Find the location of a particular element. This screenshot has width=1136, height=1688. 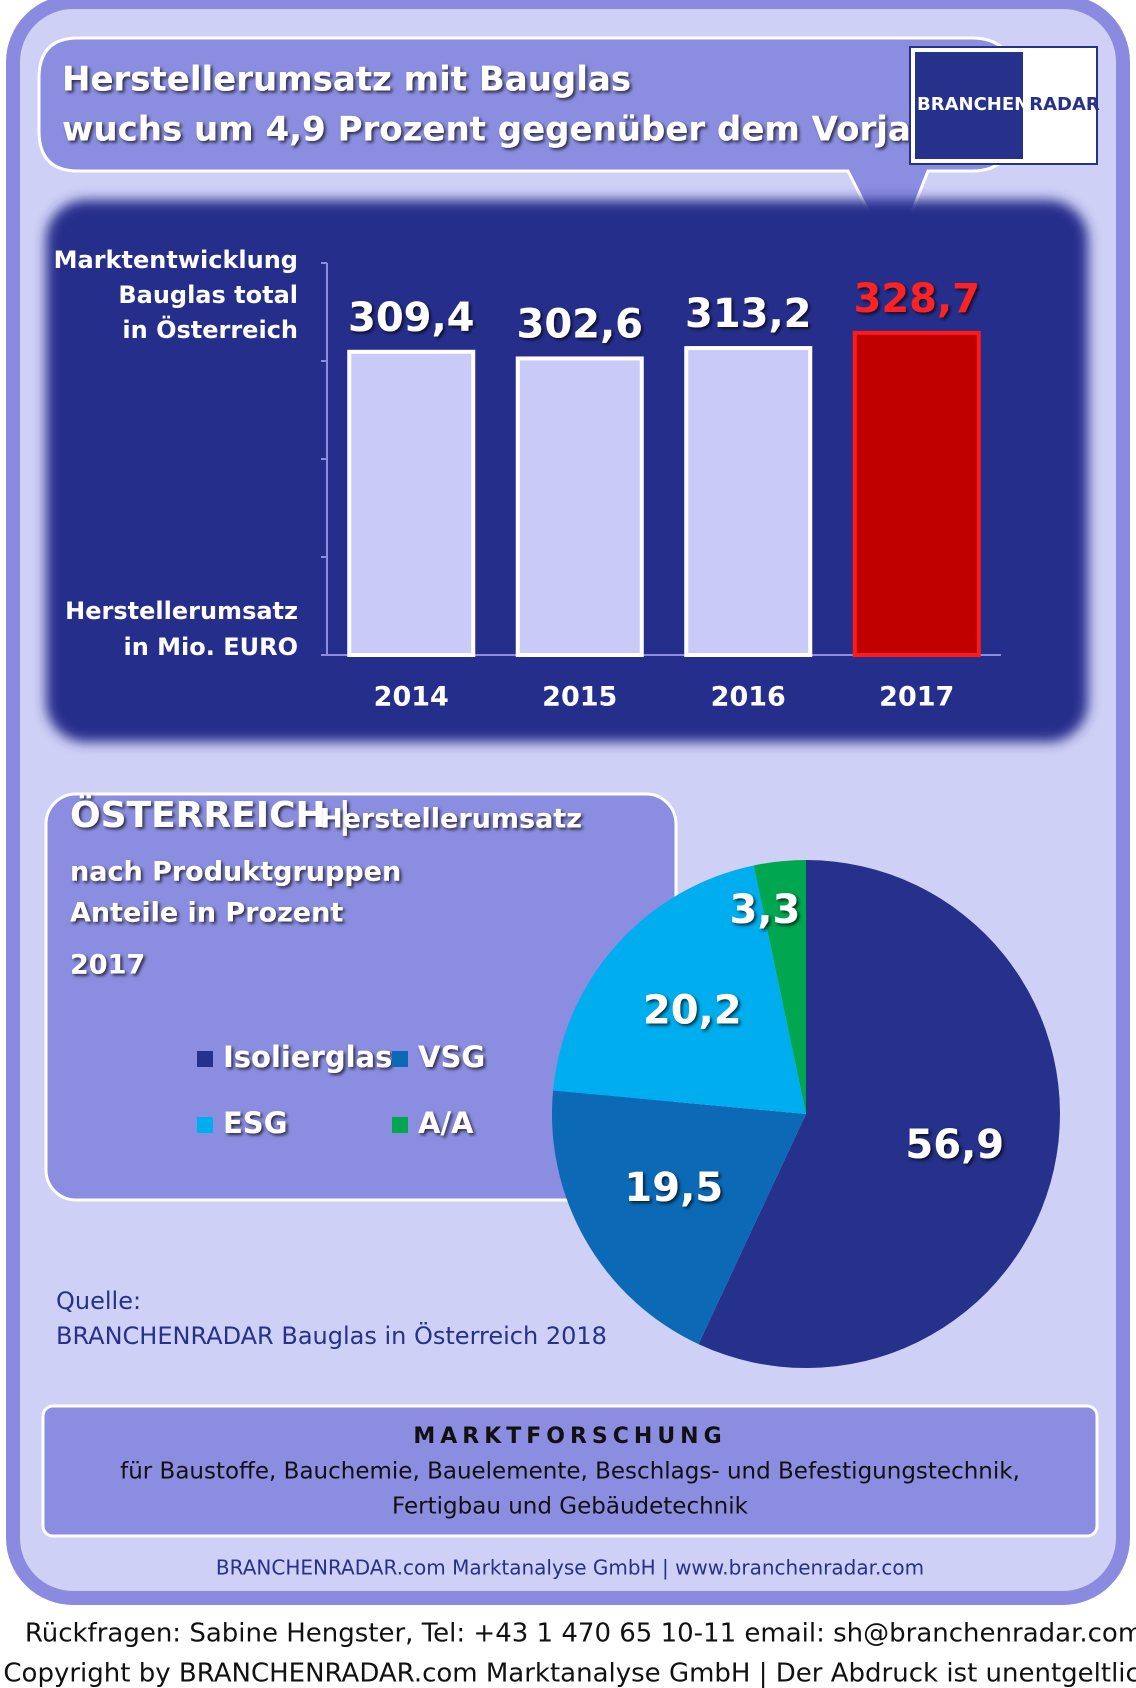

legend-label: VSG is located at coordinates (451, 1057).